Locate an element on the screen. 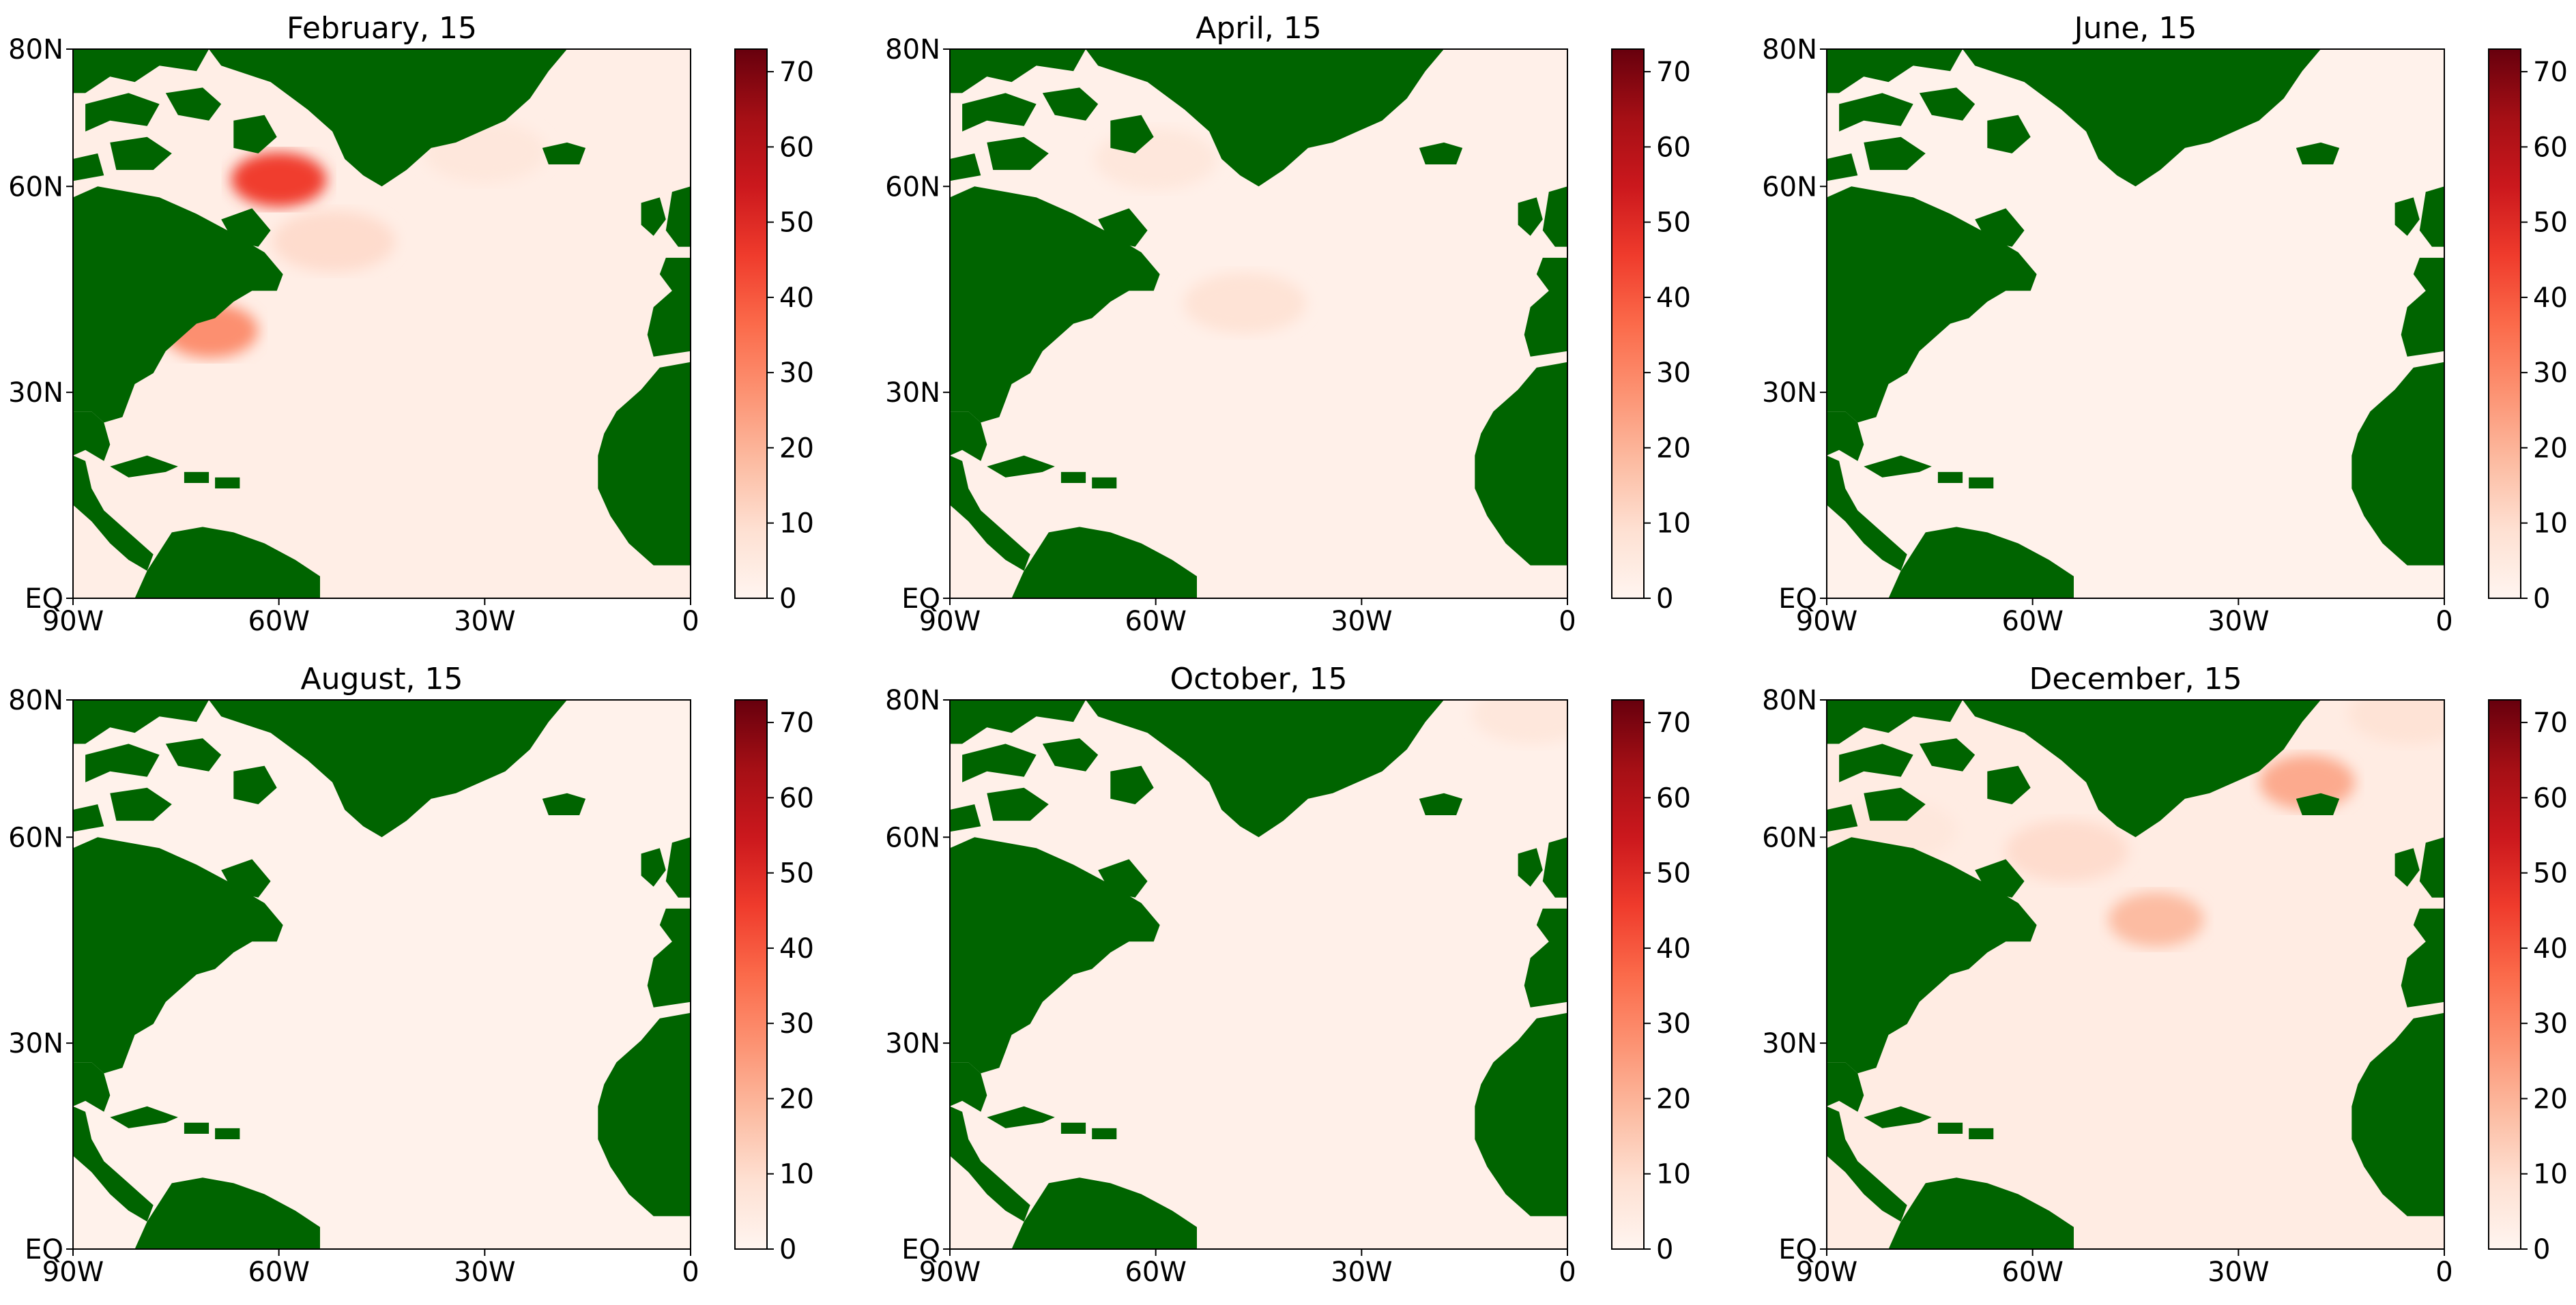 This screenshot has width=2576, height=1305. map-plot-area is located at coordinates (2135, 323).